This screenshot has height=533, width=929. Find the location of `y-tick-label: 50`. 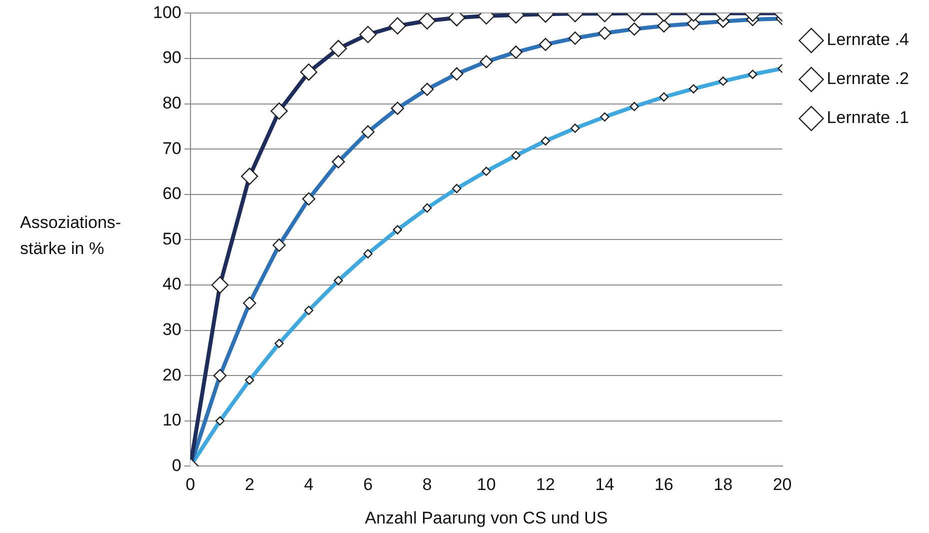

y-tick-label: 50 is located at coordinates (172, 238).